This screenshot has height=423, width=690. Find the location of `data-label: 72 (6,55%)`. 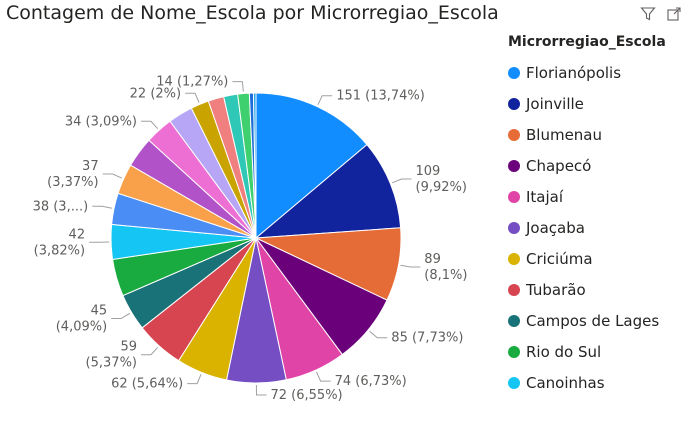

data-label: 72 (6,55%) is located at coordinates (307, 395).